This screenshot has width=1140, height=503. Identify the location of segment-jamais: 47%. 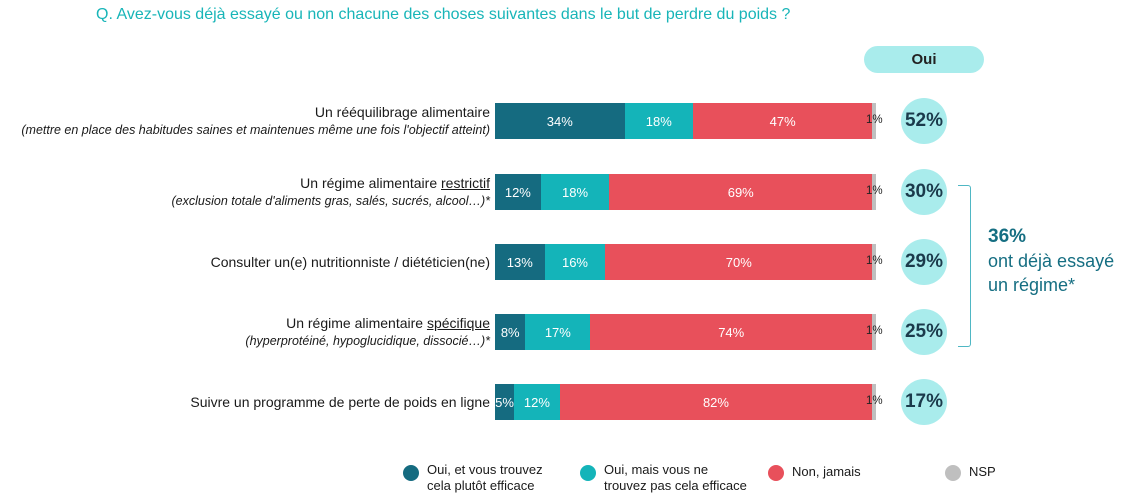
(783, 121).